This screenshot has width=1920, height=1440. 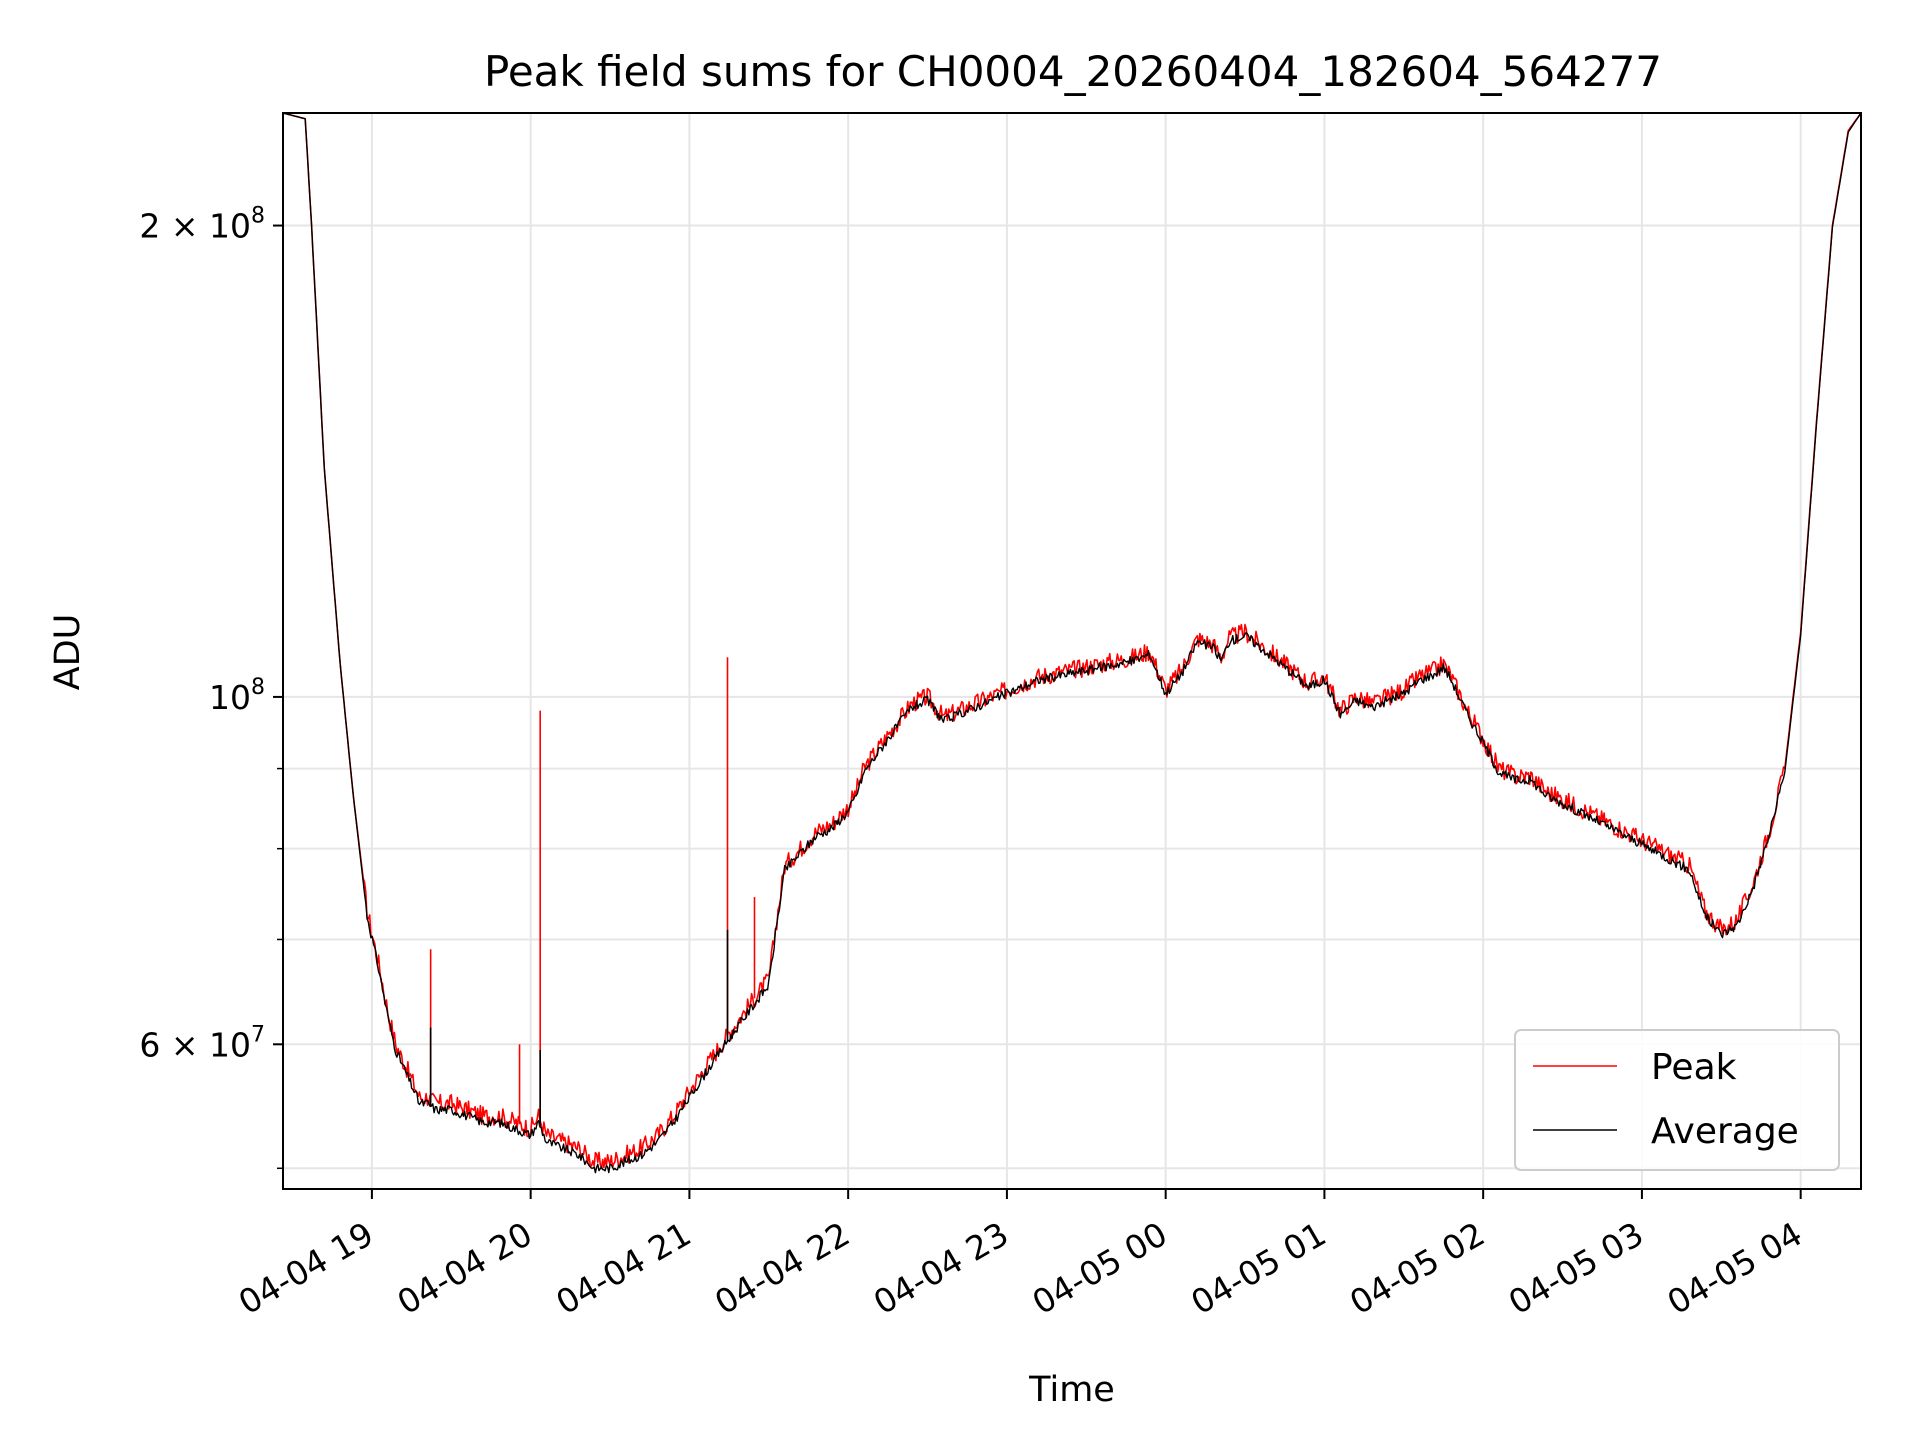 I want to click on y-tick-mantissa: 2 × 10, so click(x=195, y=226).